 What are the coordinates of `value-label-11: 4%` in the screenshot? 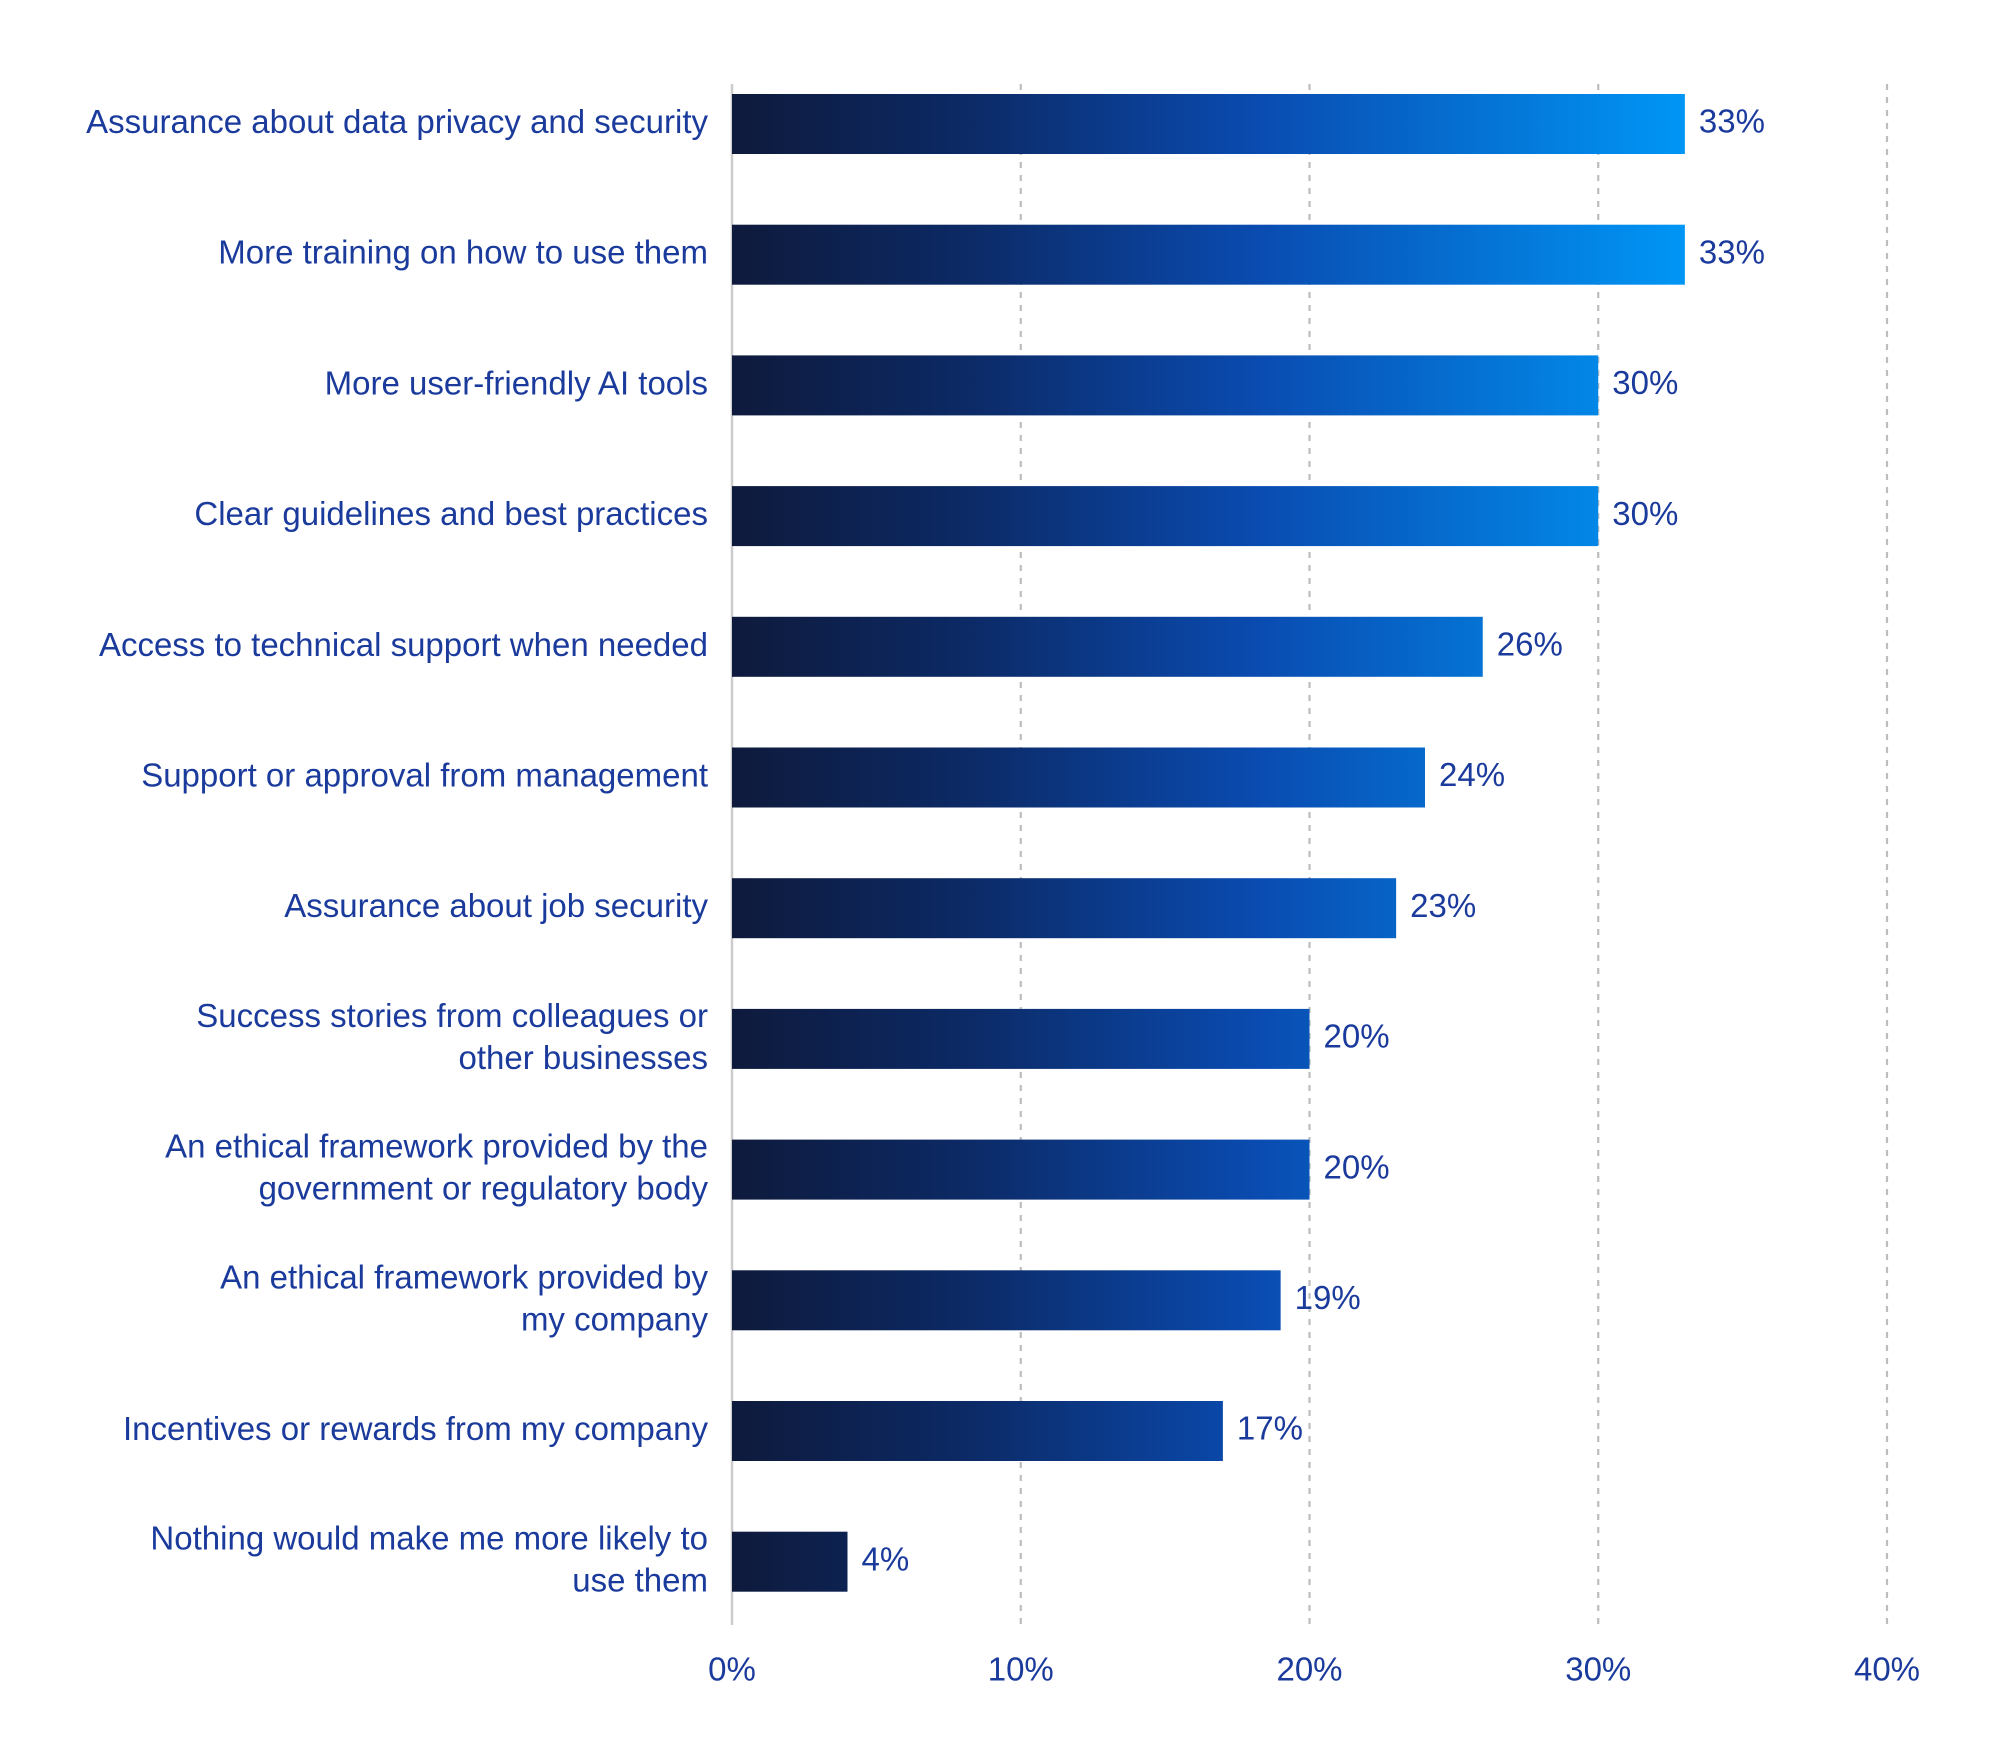 It's located at (886, 1558).